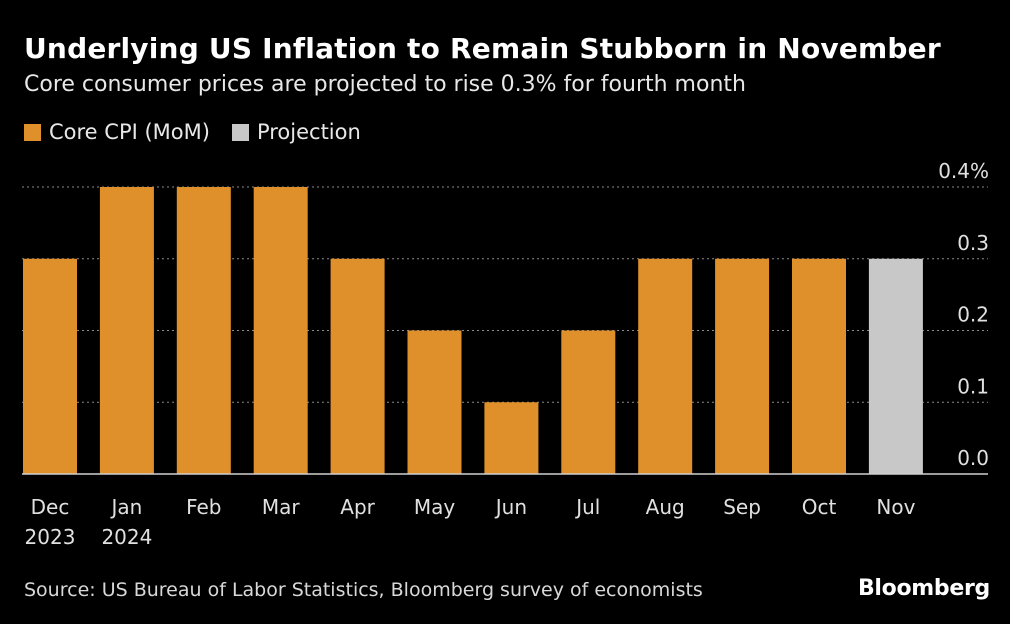 The image size is (1024, 636). I want to click on legend-item-projection: Projection, so click(296, 132).